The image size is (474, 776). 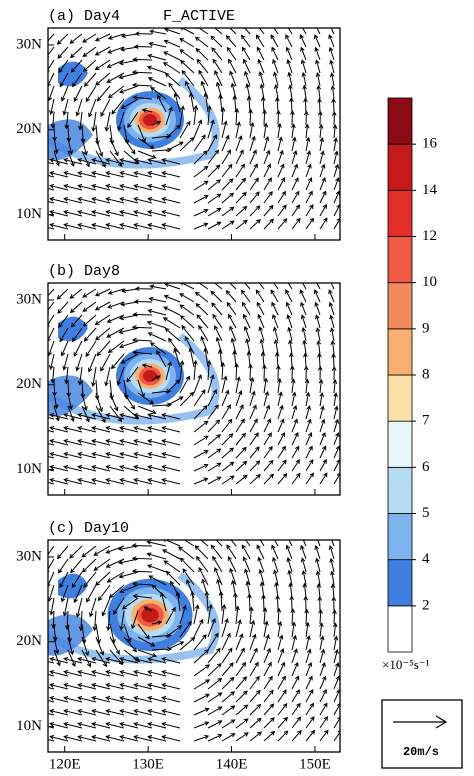 What do you see at coordinates (199, 16) in the screenshot?
I see `panel-subtitle: F_ACTIVE` at bounding box center [199, 16].